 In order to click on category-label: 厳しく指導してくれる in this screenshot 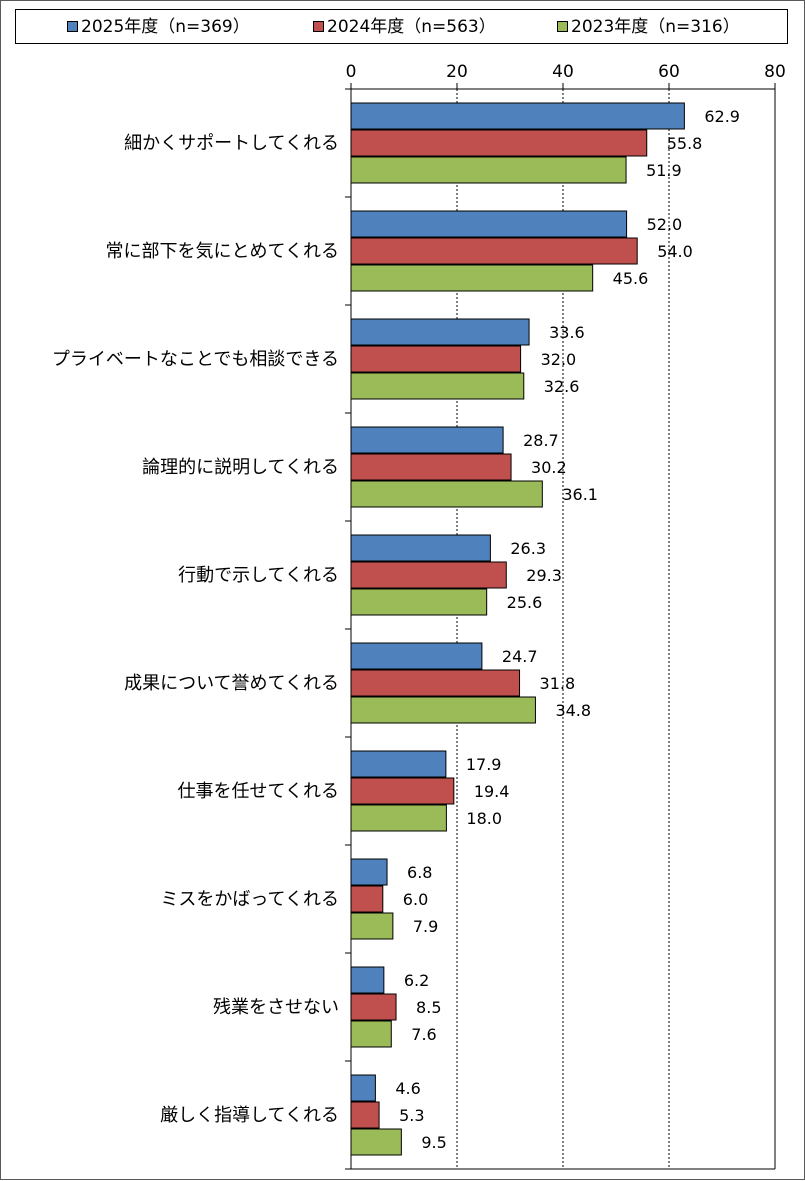, I will do `click(249, 1115)`.